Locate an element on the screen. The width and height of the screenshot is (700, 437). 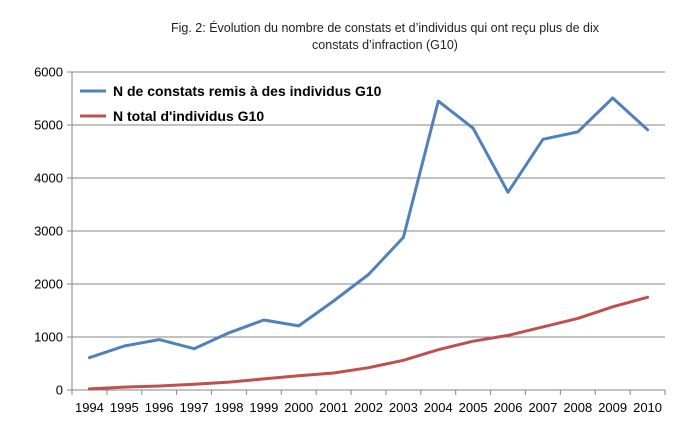
x-tick-label: 2007 is located at coordinates (542, 407).